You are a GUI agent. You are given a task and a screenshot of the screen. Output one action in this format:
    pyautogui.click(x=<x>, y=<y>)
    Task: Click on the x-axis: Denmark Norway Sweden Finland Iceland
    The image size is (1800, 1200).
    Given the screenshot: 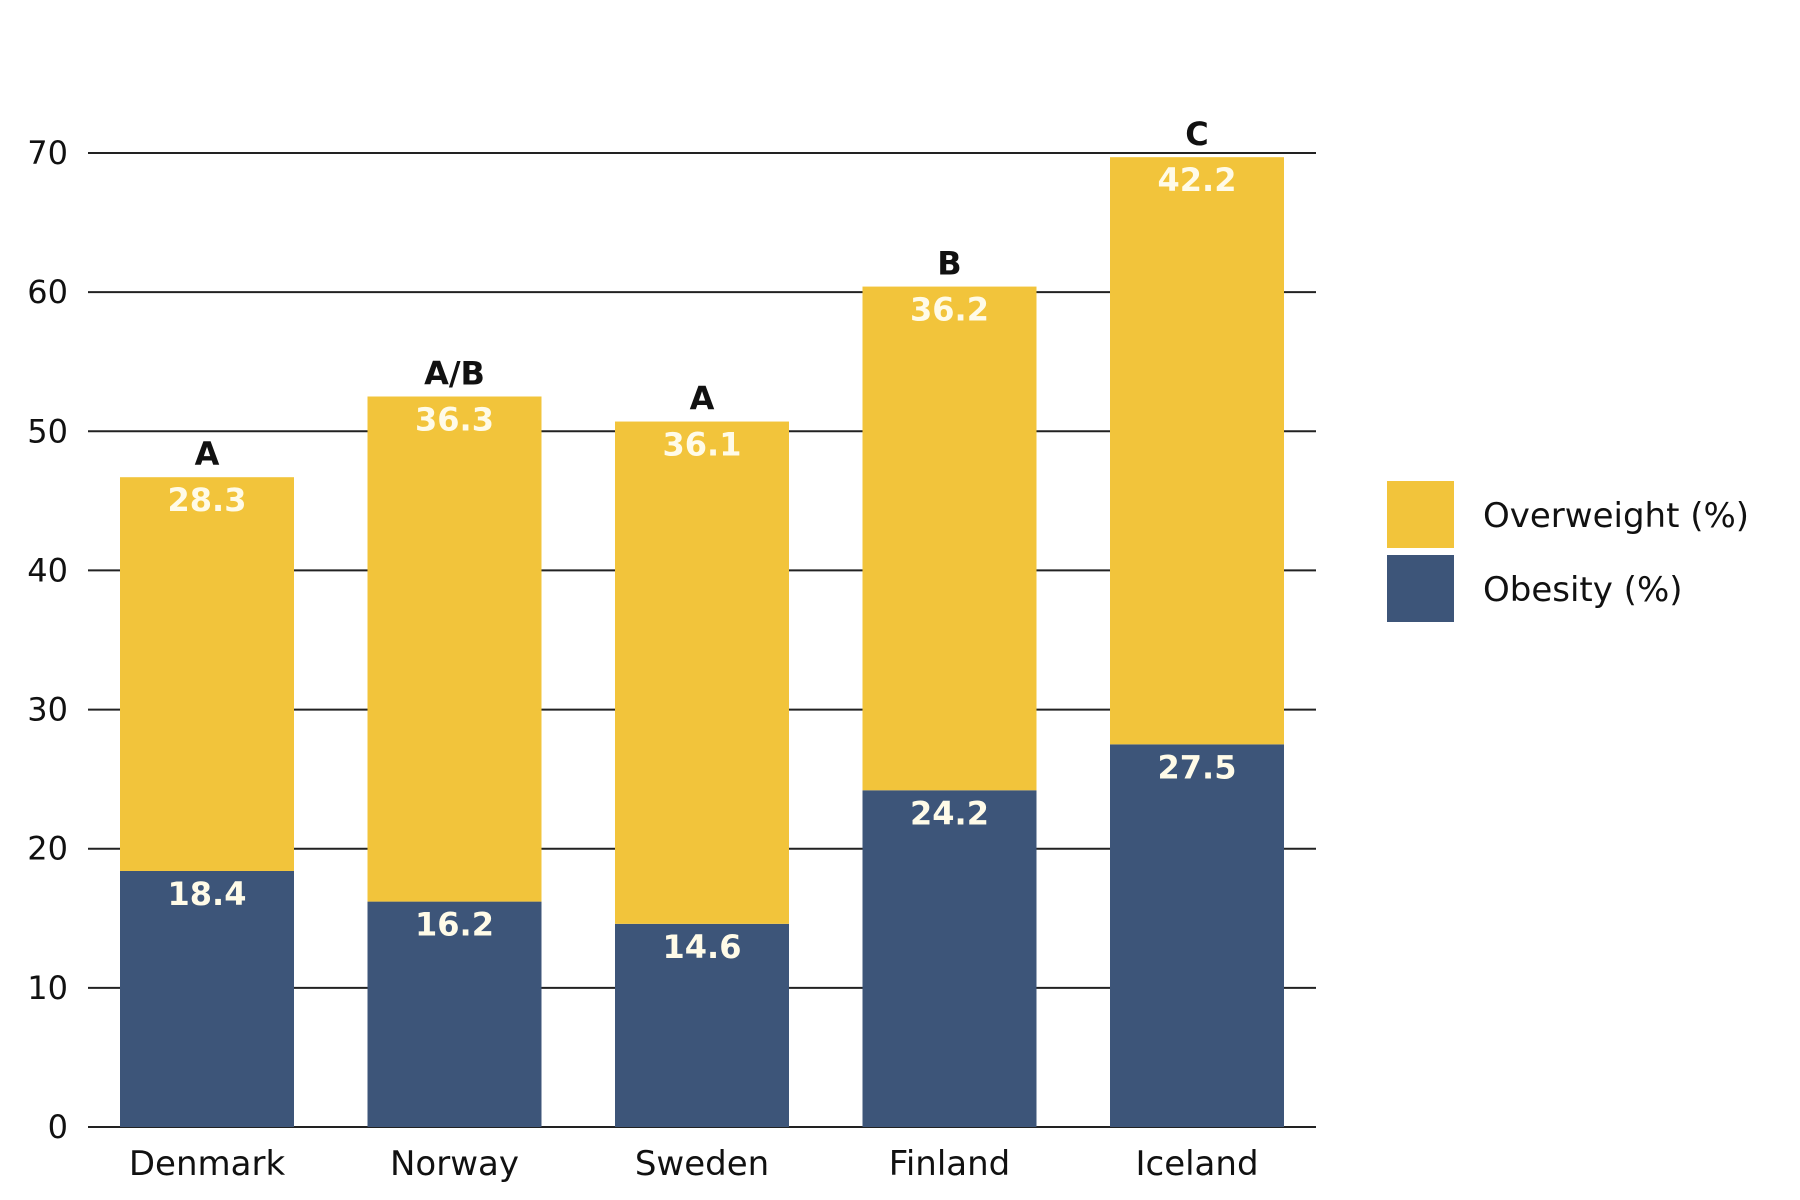 What is the action you would take?
    pyautogui.click(x=694, y=1164)
    